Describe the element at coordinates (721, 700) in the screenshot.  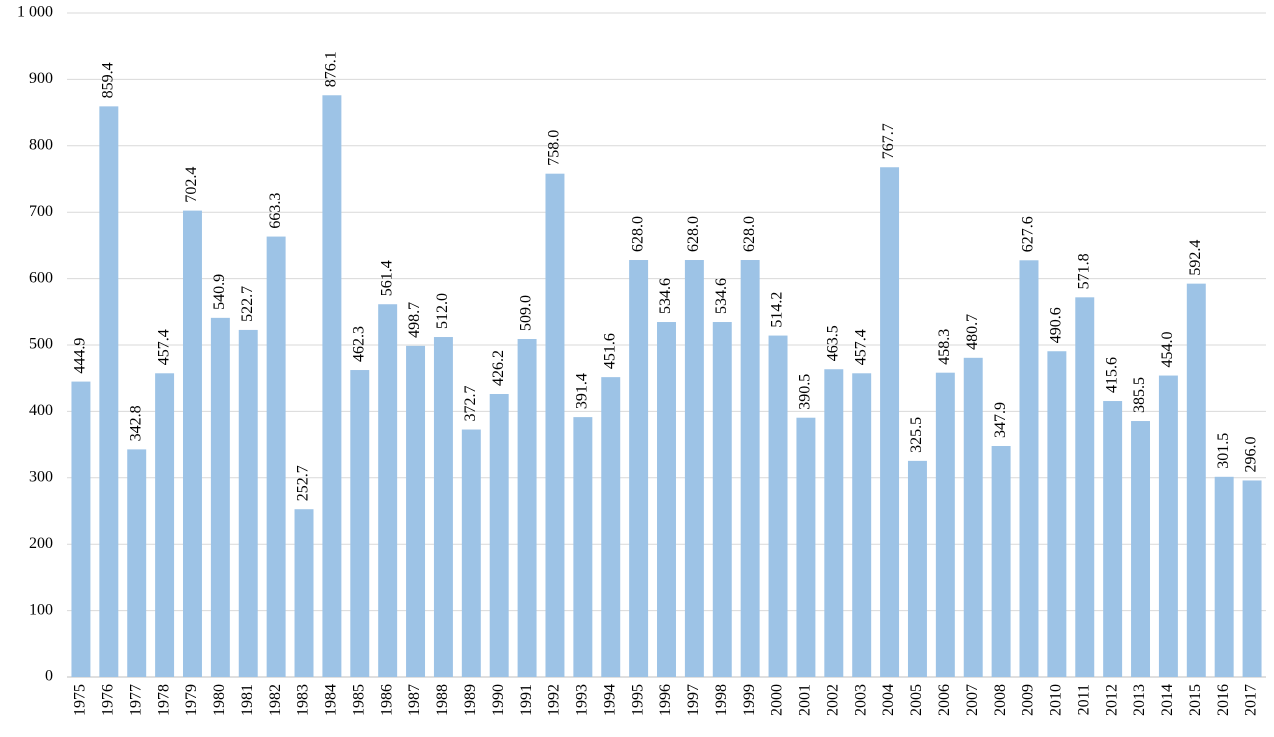
I see `x-tick-label: 1998` at that location.